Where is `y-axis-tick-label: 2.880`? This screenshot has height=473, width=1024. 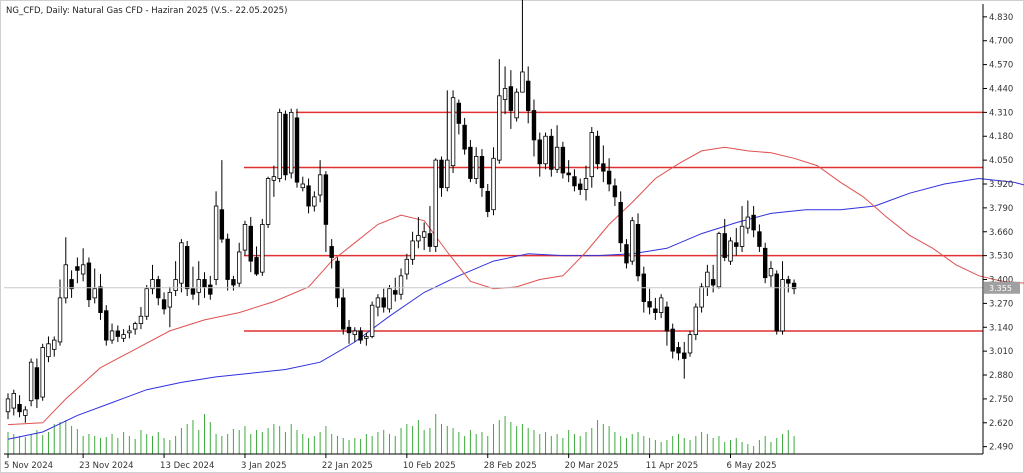 y-axis-tick-label: 2.880 is located at coordinates (1001, 376).